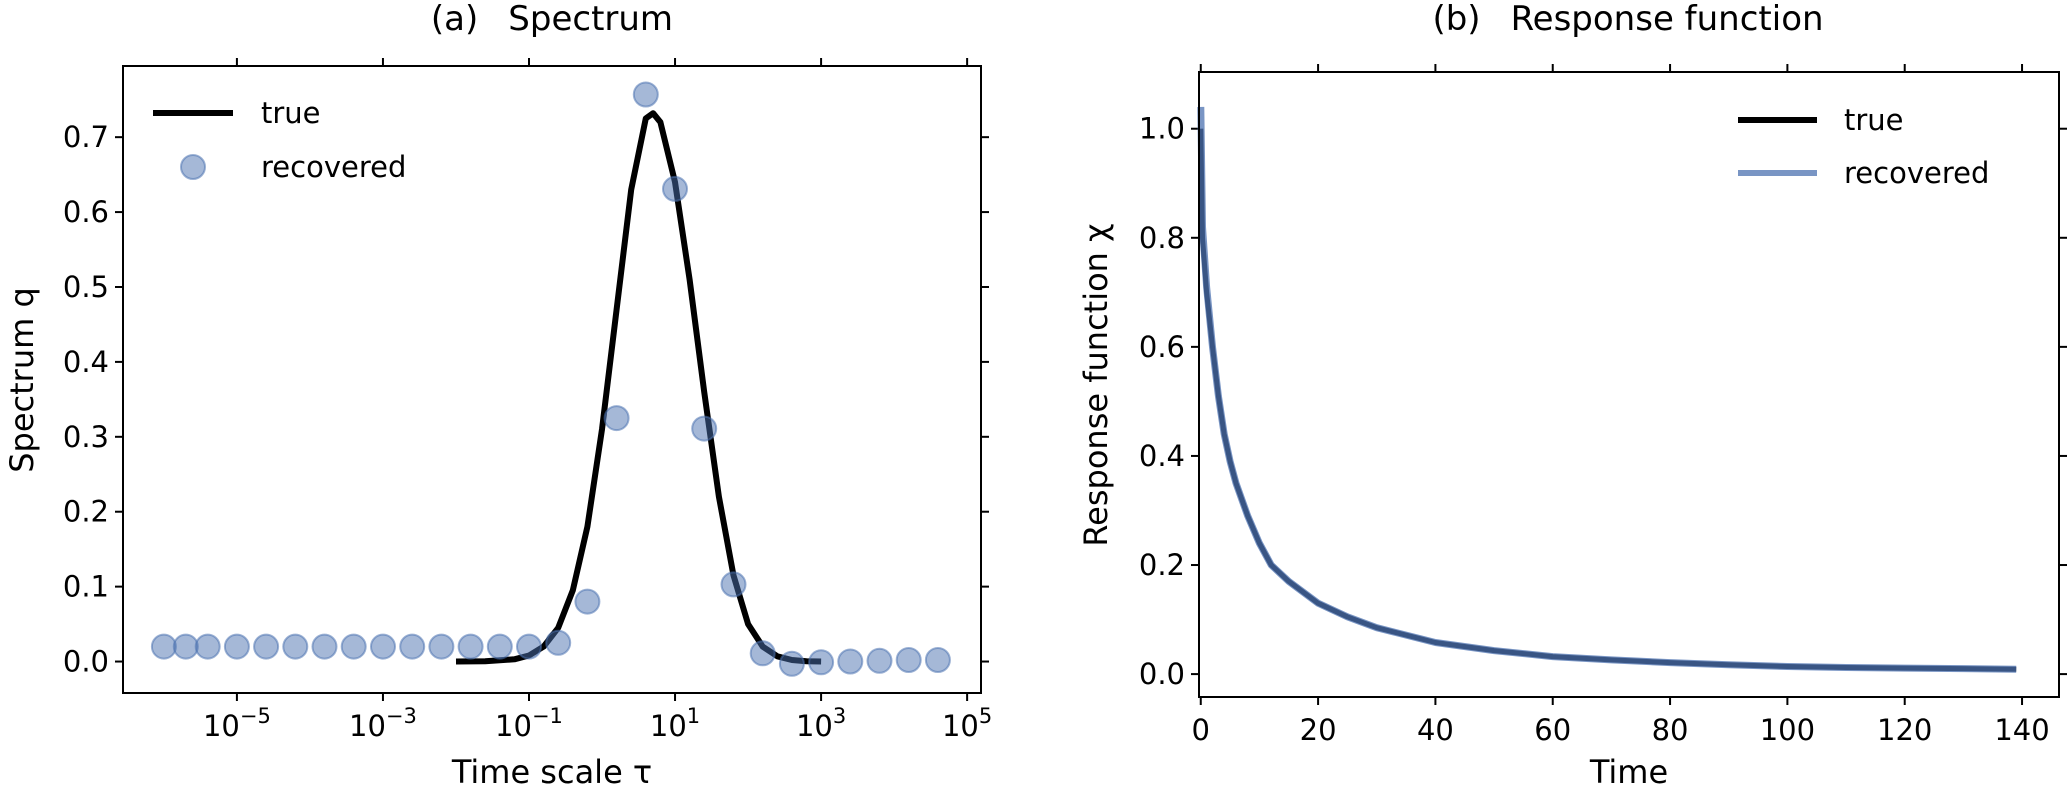 This screenshot has width=2067, height=789. What do you see at coordinates (1552, 730) in the screenshot?
I see `x-tick-label: 60` at bounding box center [1552, 730].